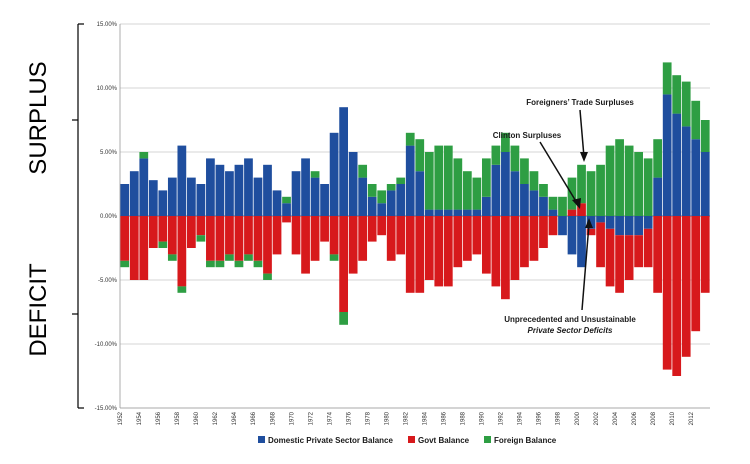 This screenshot has height=464, width=750. Describe the element at coordinates (388, 418) in the screenshot. I see `x-tick-label: 1980` at that location.